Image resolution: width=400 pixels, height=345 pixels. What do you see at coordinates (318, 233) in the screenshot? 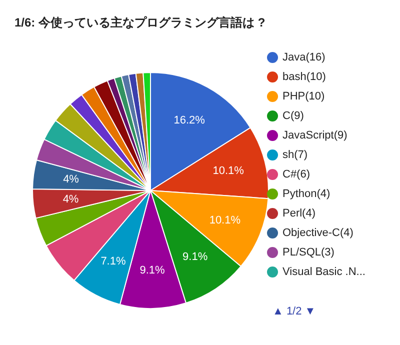
I see `legend-label: Objective-C(4)` at bounding box center [318, 233].